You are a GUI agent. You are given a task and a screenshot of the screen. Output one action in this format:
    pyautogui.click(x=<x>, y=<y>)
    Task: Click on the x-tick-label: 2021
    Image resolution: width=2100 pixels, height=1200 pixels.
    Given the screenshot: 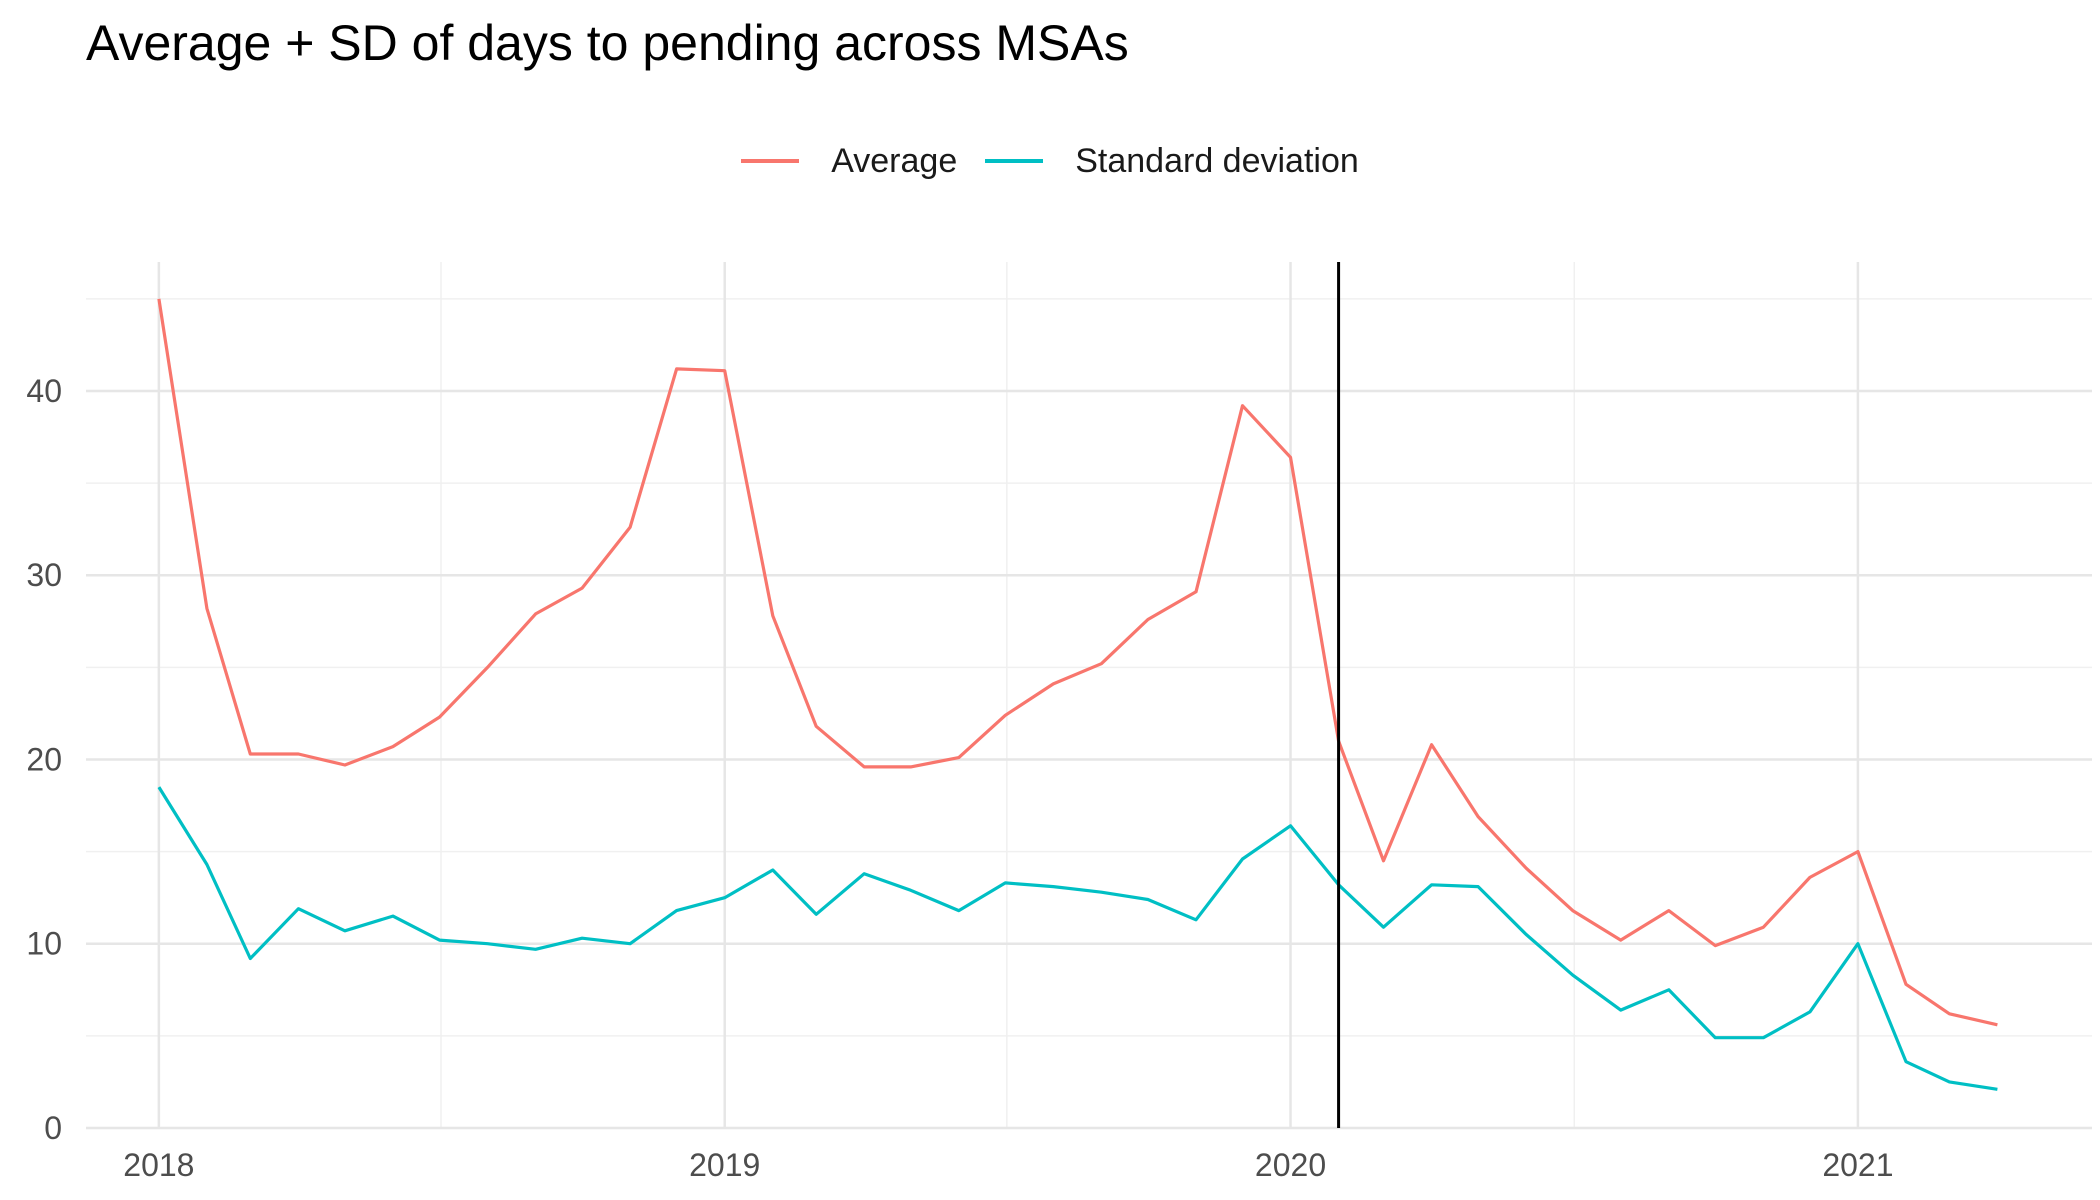 What is the action you would take?
    pyautogui.click(x=1857, y=1165)
    